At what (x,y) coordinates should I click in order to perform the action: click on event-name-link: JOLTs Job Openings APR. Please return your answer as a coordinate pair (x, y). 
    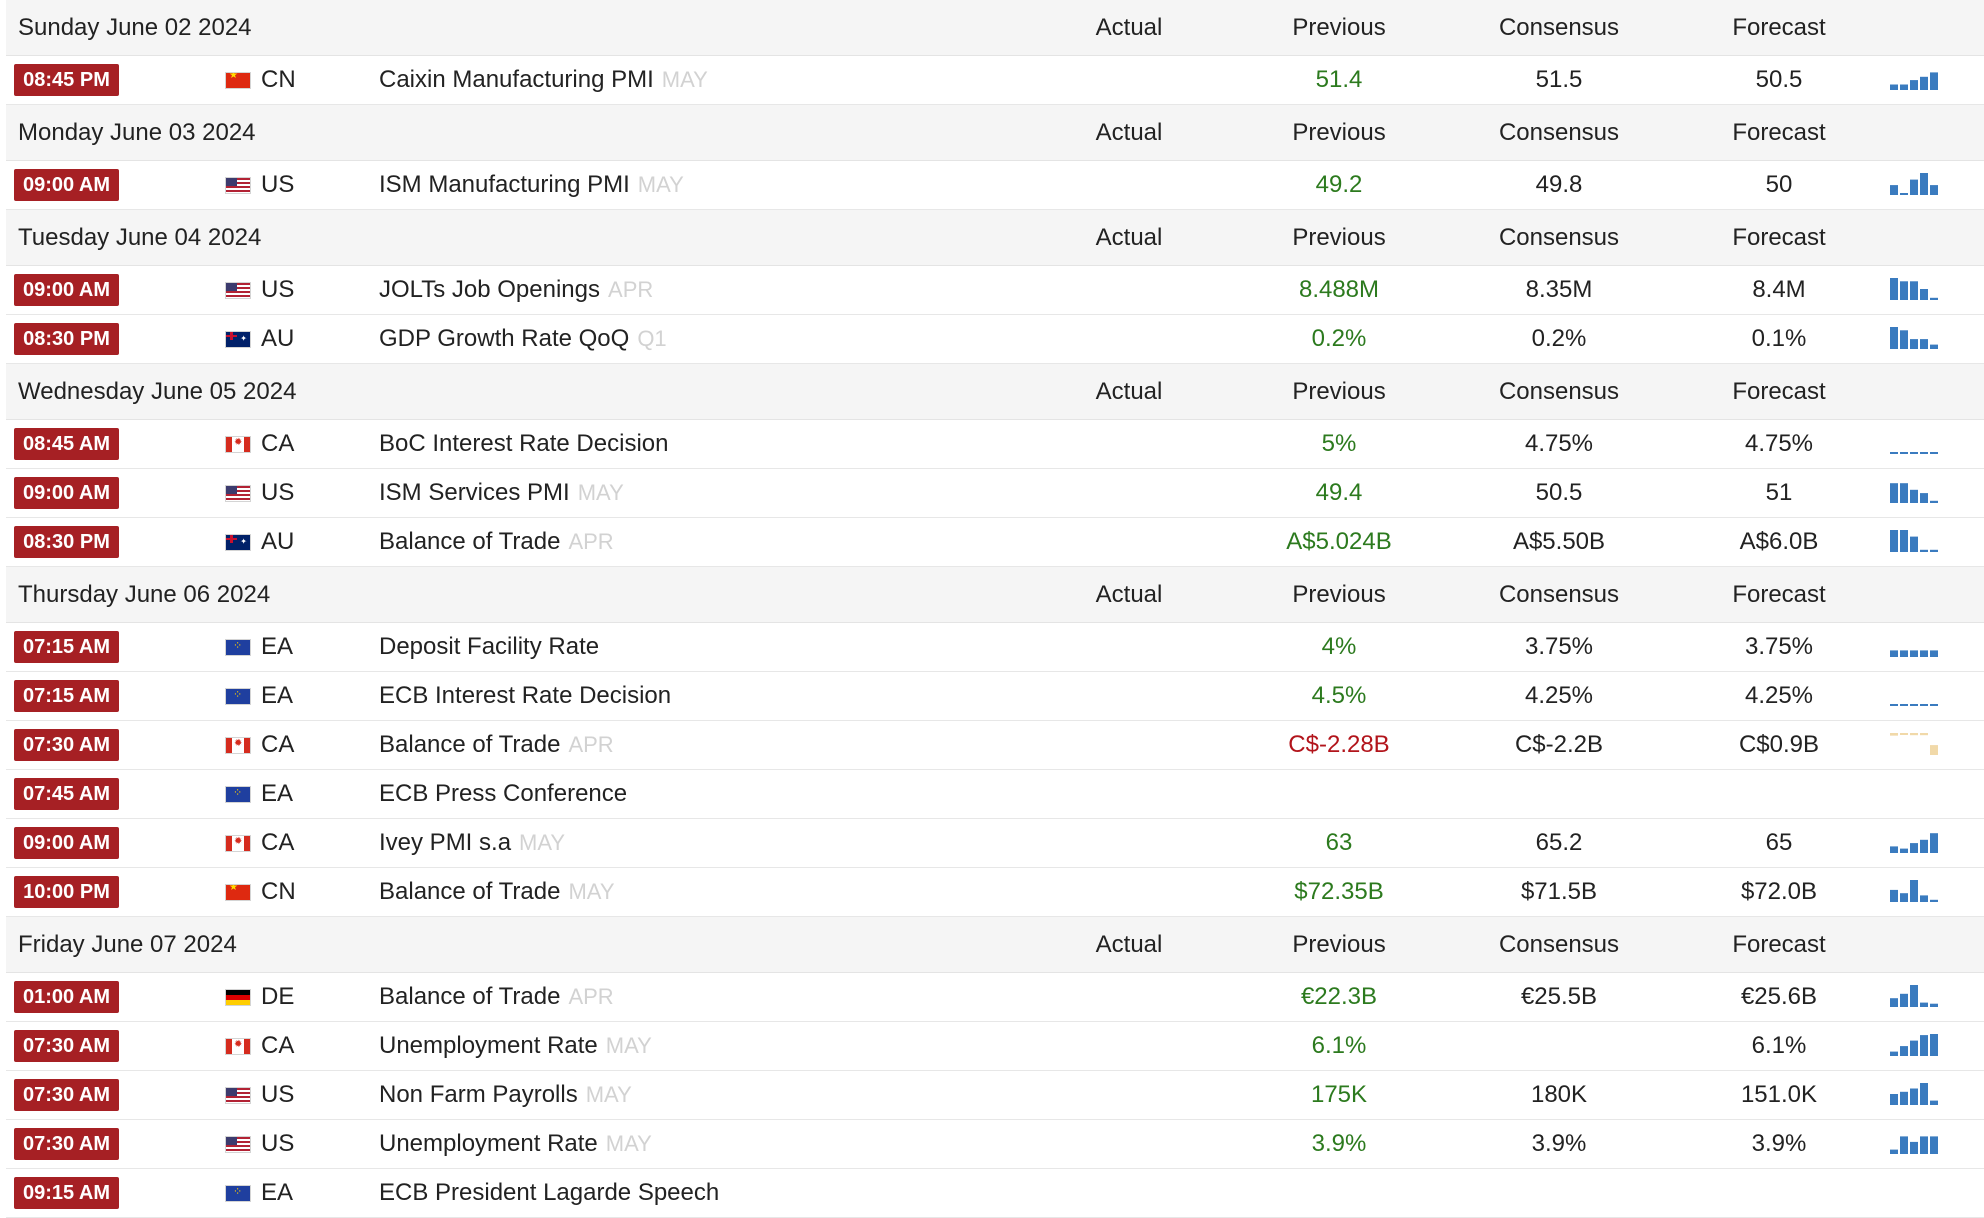
    Looking at the image, I should click on (516, 290).